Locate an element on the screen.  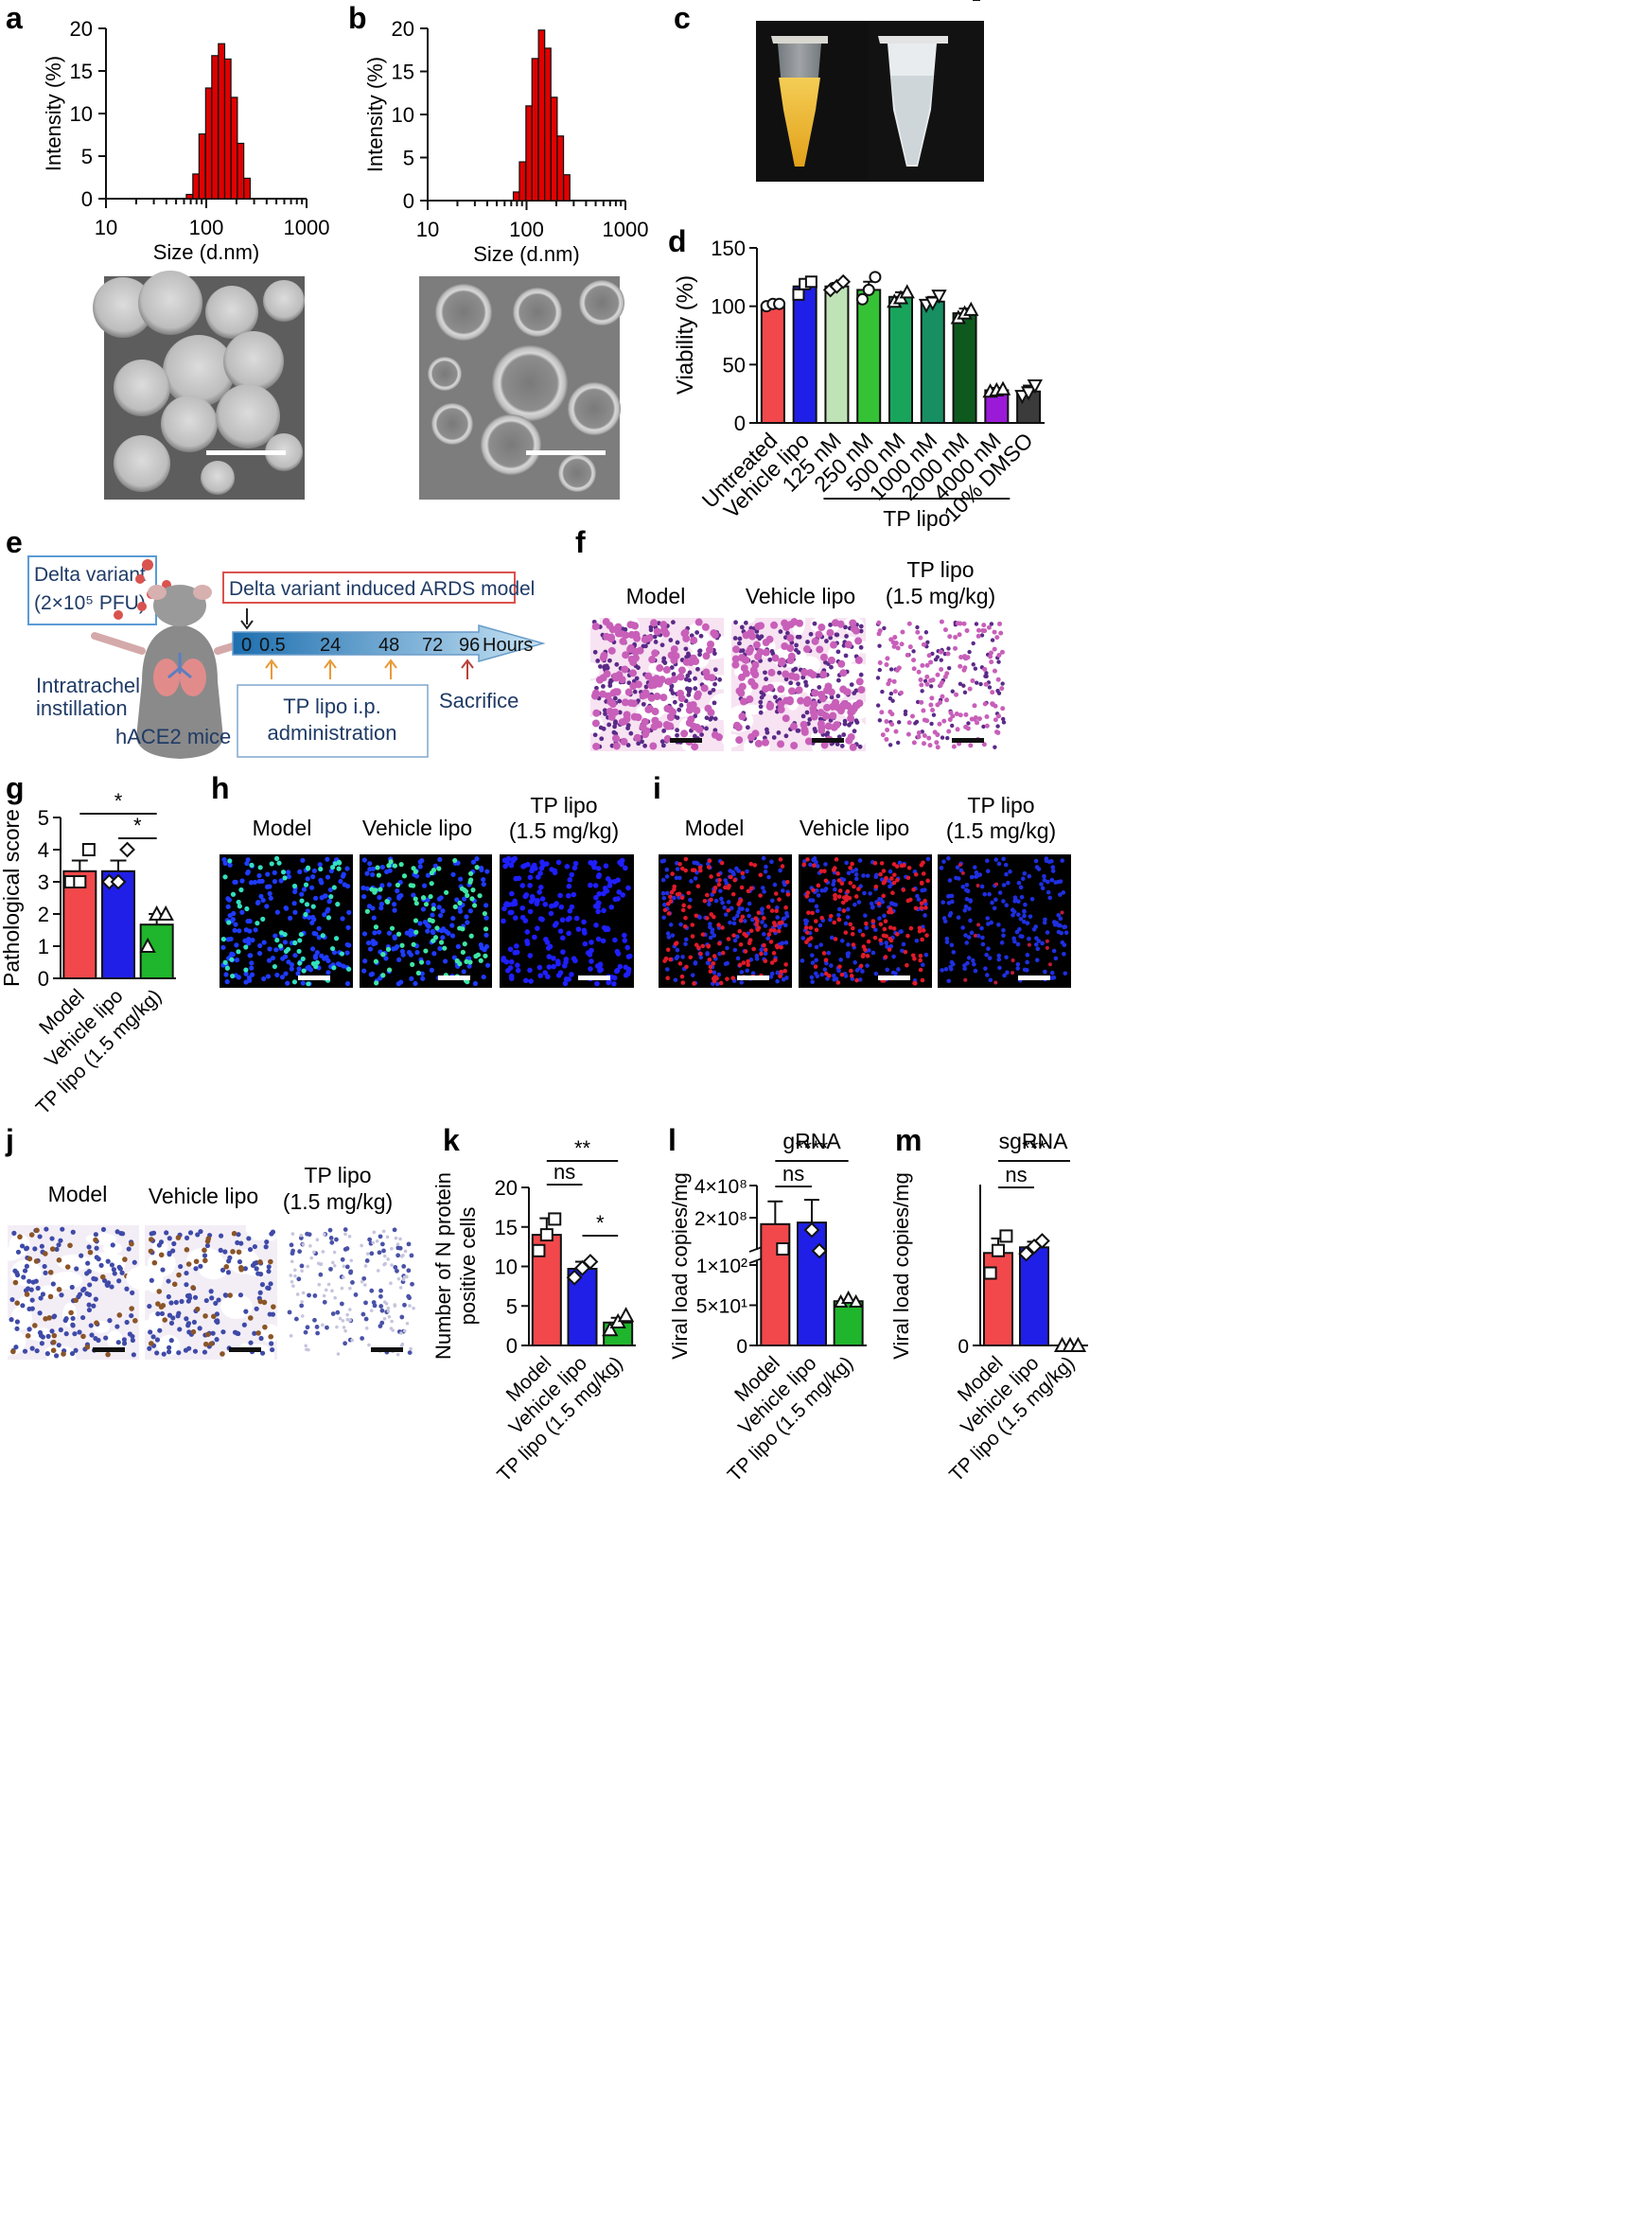
route-line2: instillation is located at coordinates (82, 708).